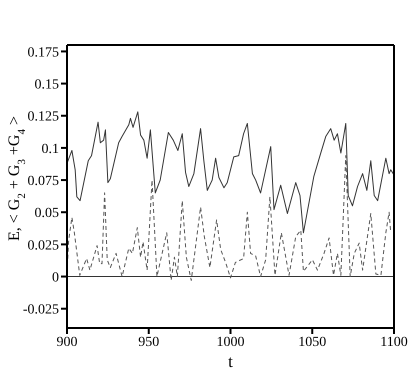  What do you see at coordinates (230, 342) in the screenshot?
I see `x-tick-label: 1000` at bounding box center [230, 342].